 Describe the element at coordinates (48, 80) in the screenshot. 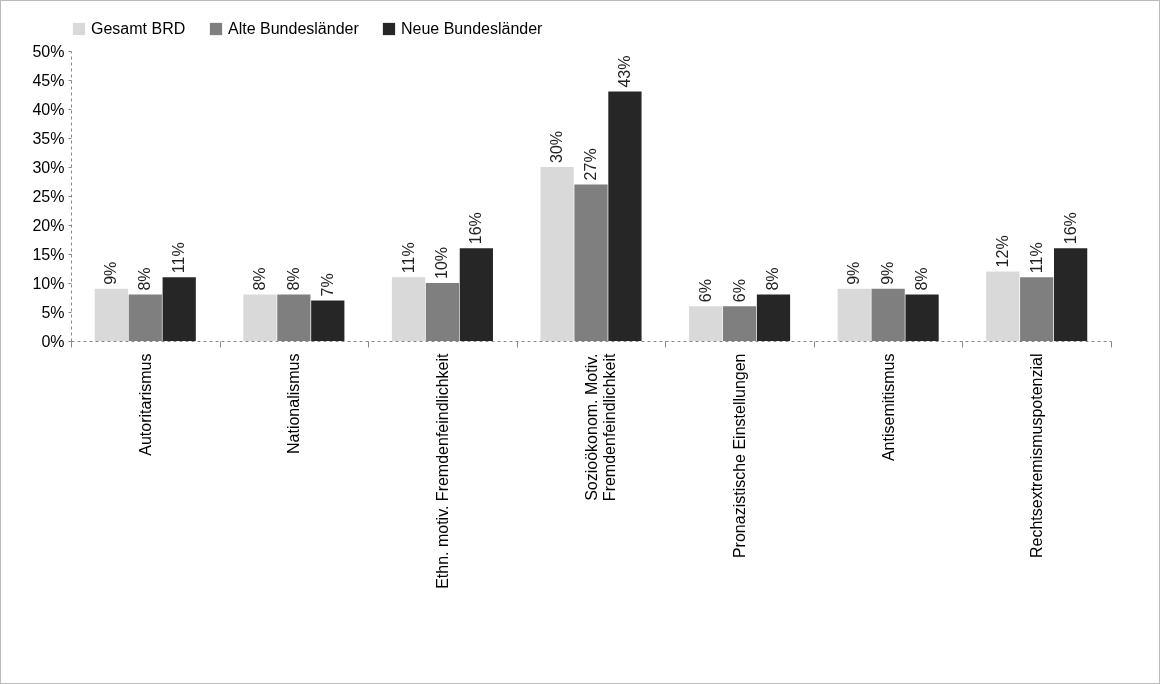

I see `y-tick-label: 45%` at that location.